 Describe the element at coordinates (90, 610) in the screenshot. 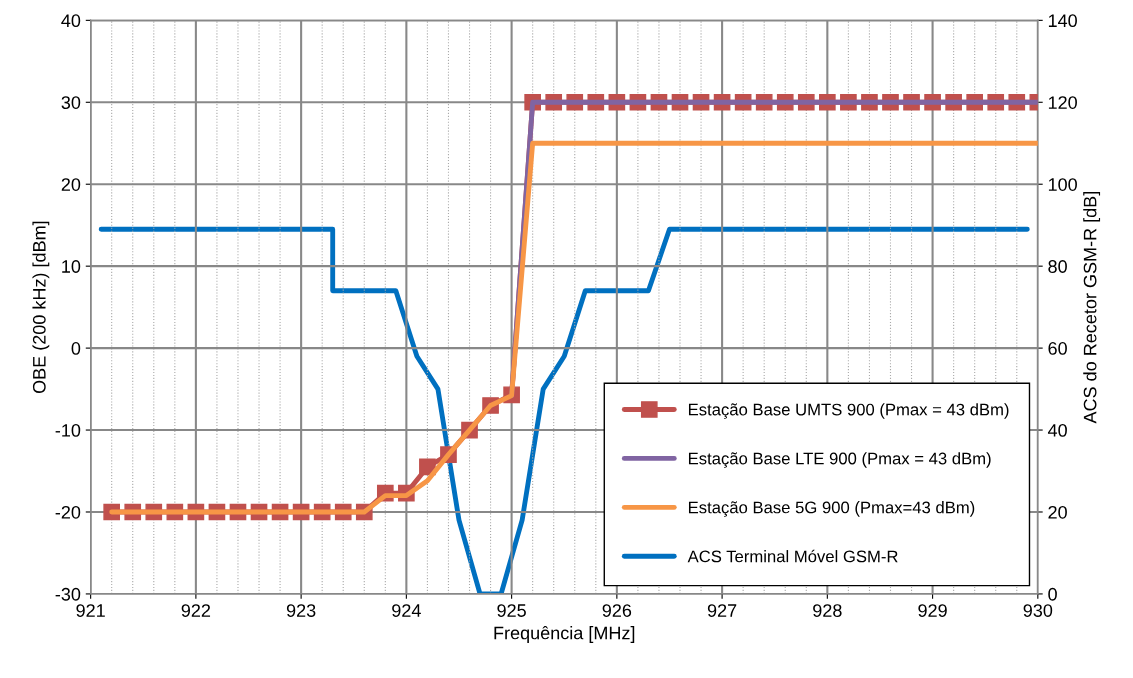

I see `x-tick-label: 921` at that location.